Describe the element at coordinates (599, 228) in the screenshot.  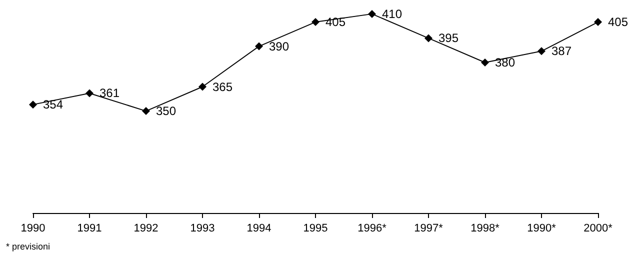
I see `x-tick-label: 2000*` at that location.